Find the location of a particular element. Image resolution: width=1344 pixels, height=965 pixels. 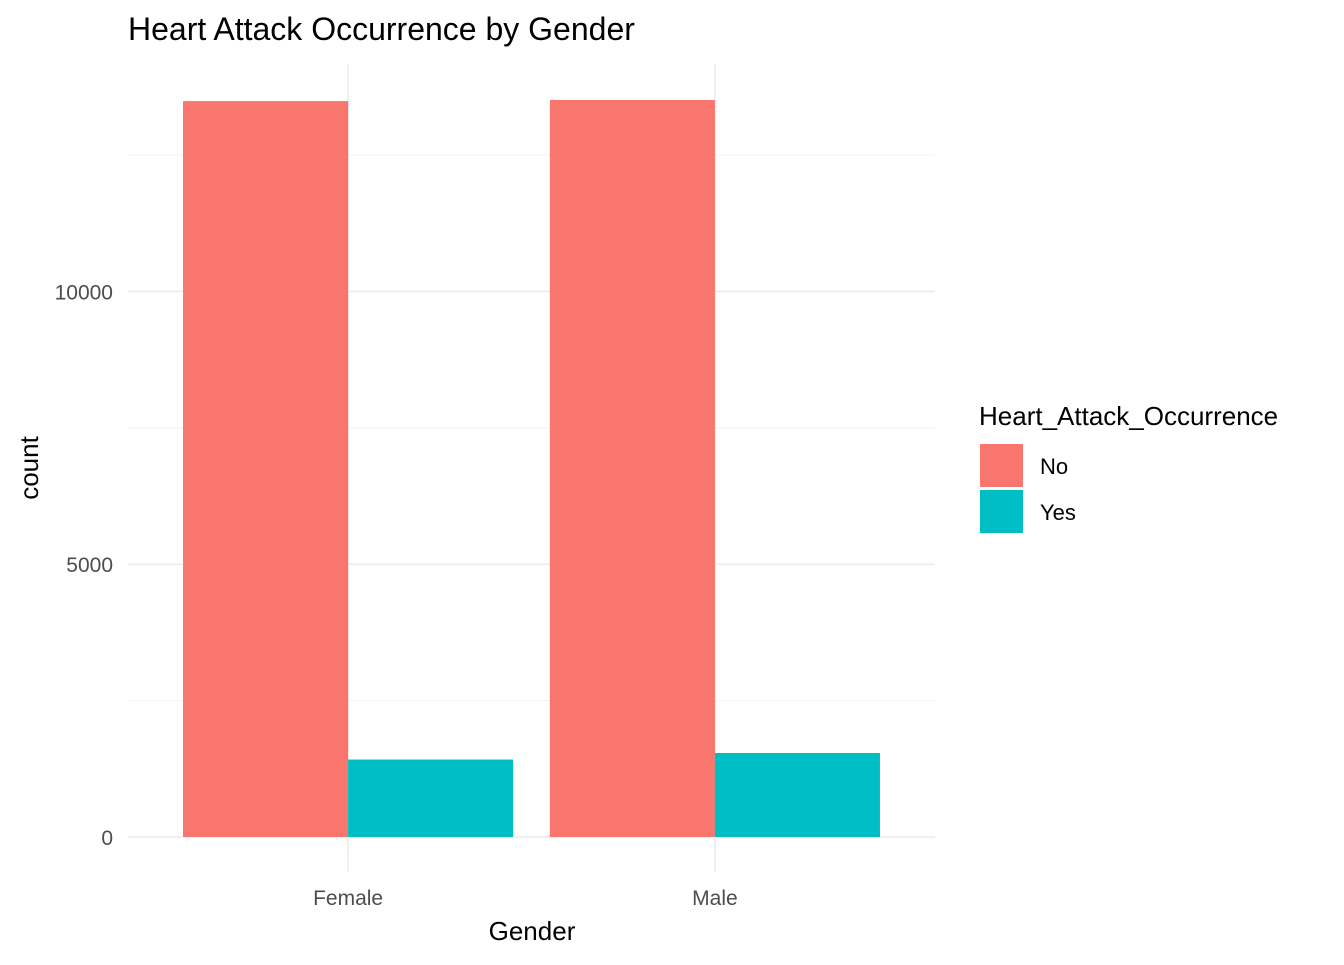

y-tick-label: 5000 is located at coordinates (89, 565).